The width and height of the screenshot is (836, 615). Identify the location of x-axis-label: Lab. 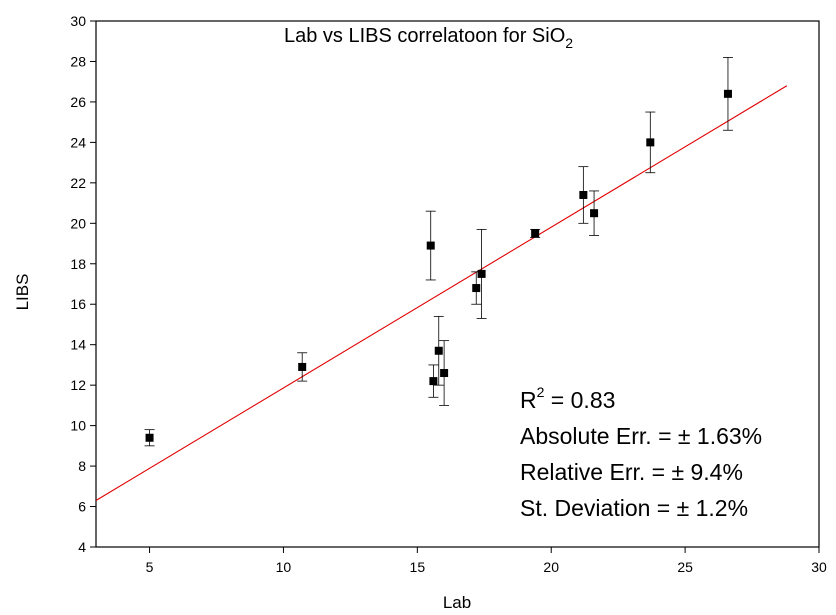
(457, 602).